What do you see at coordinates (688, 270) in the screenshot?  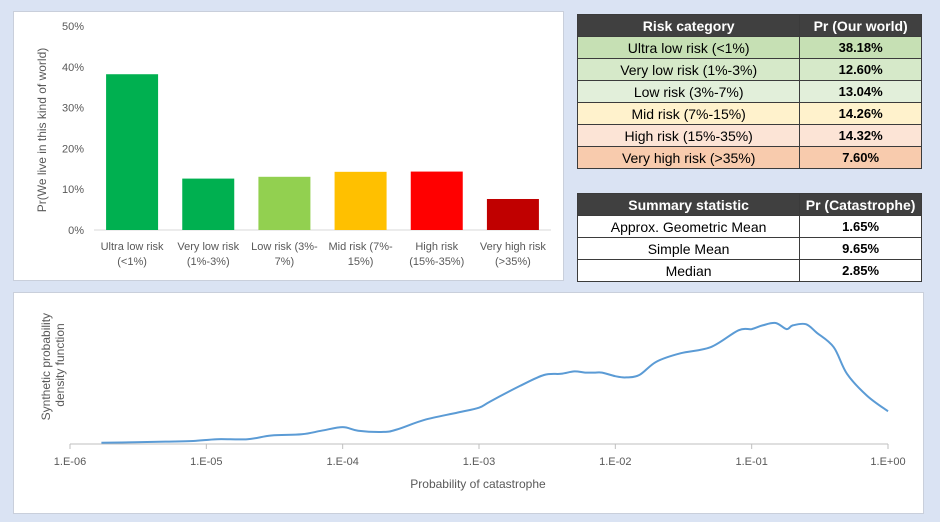 I see `summary-statistic-label: Median` at bounding box center [688, 270].